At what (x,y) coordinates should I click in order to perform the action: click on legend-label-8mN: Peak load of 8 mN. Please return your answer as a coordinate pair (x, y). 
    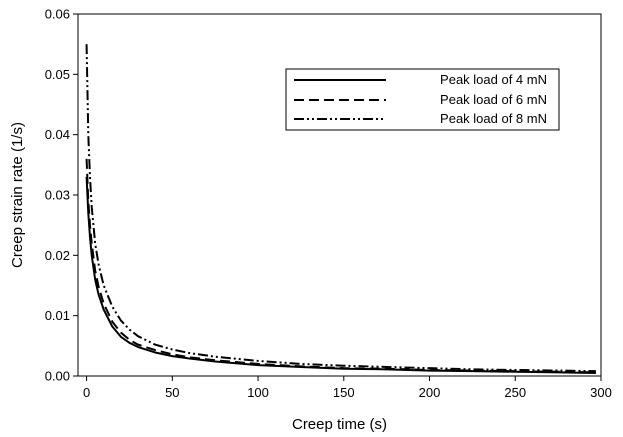
    Looking at the image, I should click on (493, 118).